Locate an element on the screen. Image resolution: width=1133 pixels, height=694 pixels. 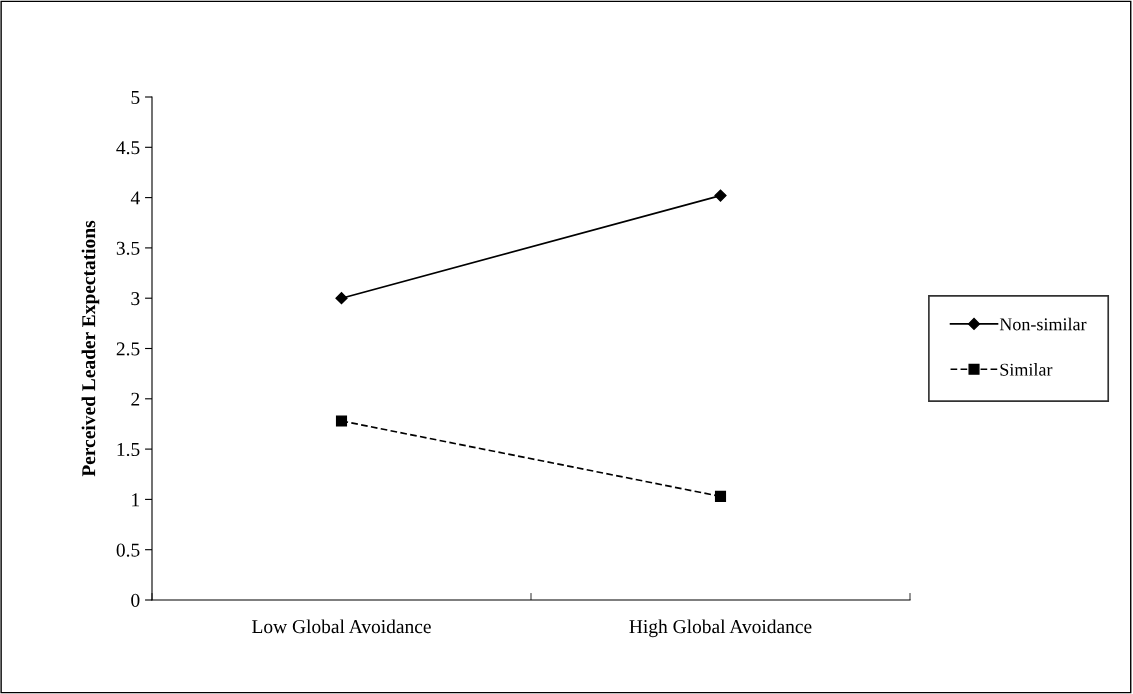
y-tick-label: 5 is located at coordinates (135, 97).